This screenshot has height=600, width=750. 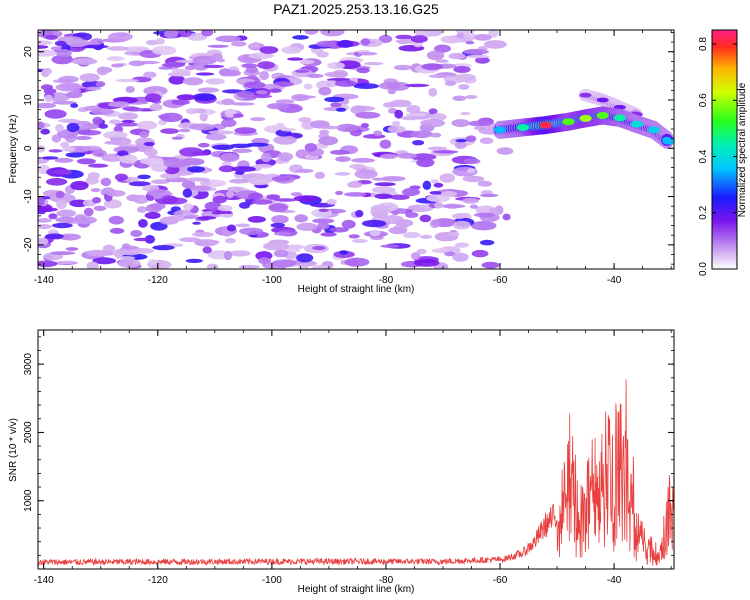 What do you see at coordinates (28, 100) in the screenshot?
I see `y-tick-label: 10` at bounding box center [28, 100].